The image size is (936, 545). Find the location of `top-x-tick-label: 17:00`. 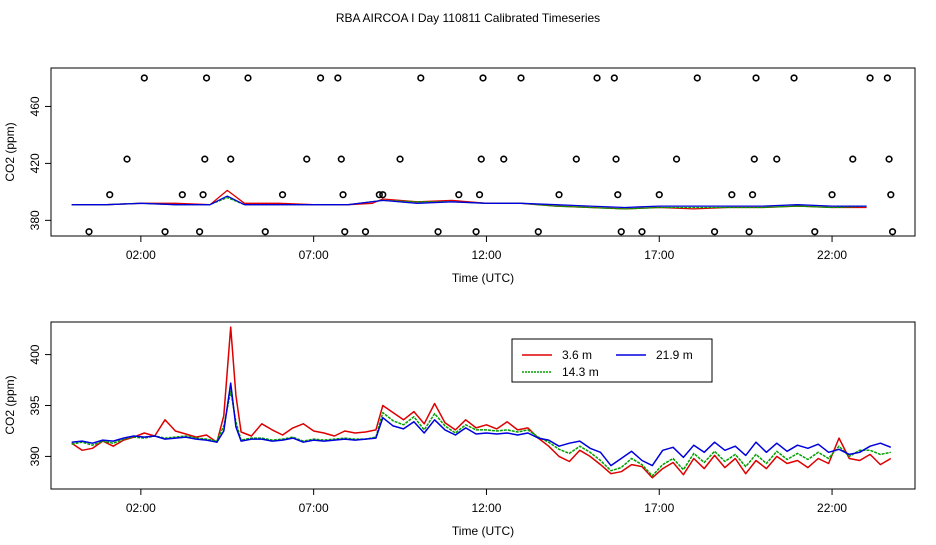

top-x-tick-label: 17:00 is located at coordinates (659, 255).